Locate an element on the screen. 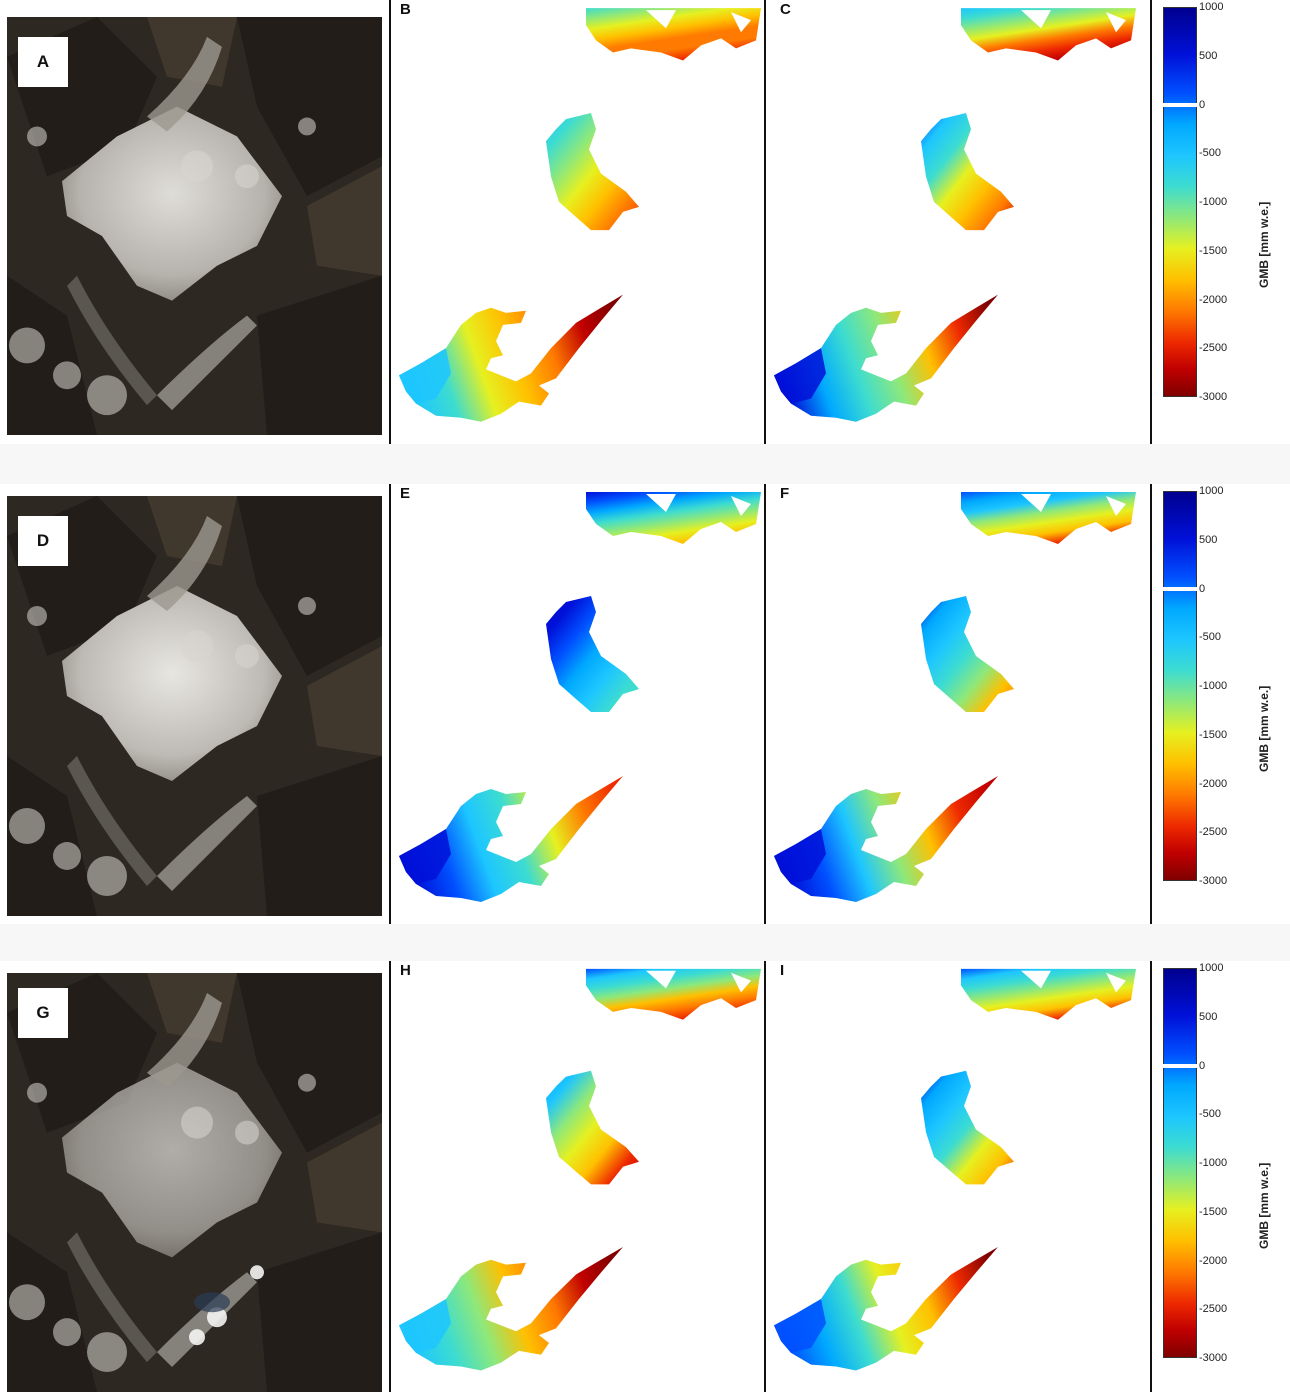 The height and width of the screenshot is (1392, 1290). gmb-map-h is located at coordinates (578, 1176).